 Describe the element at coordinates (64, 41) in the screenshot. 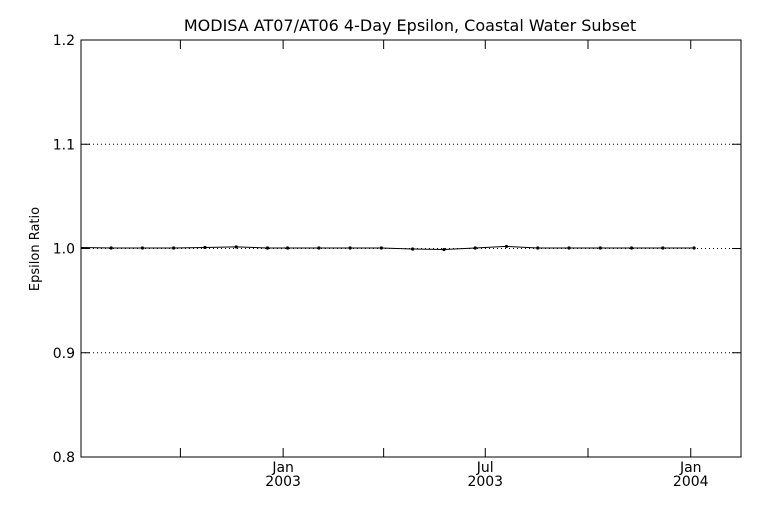

I see `y-tick-label-4: 1.2` at that location.